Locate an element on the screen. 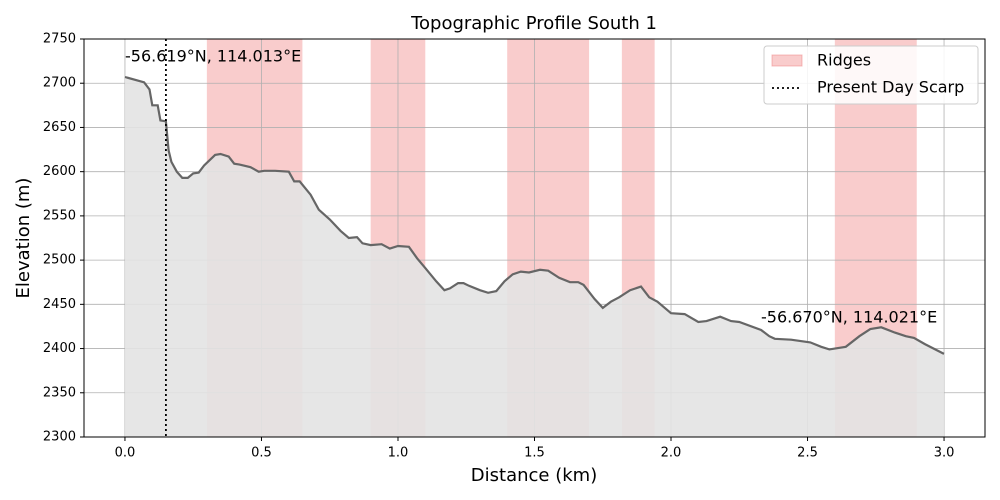 This screenshot has height=500, width=1000. x-tick-label: 0.5 is located at coordinates (261, 453).